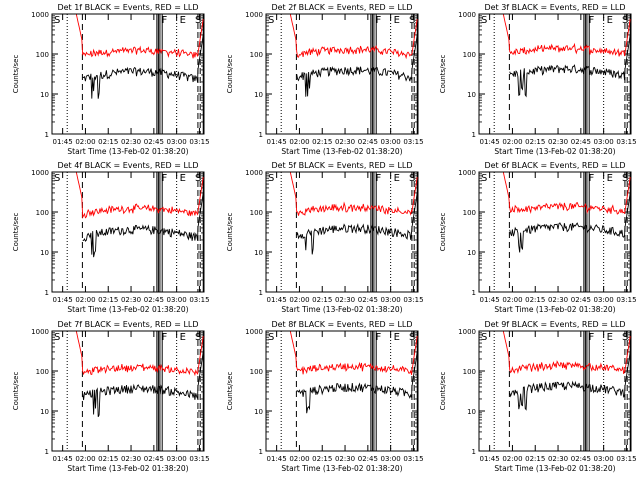 This screenshot has height=484, width=640. What do you see at coordinates (127, 165) in the screenshot?
I see `panel-title: Det 4f BLACK = Events, RED = LLD` at bounding box center [127, 165].